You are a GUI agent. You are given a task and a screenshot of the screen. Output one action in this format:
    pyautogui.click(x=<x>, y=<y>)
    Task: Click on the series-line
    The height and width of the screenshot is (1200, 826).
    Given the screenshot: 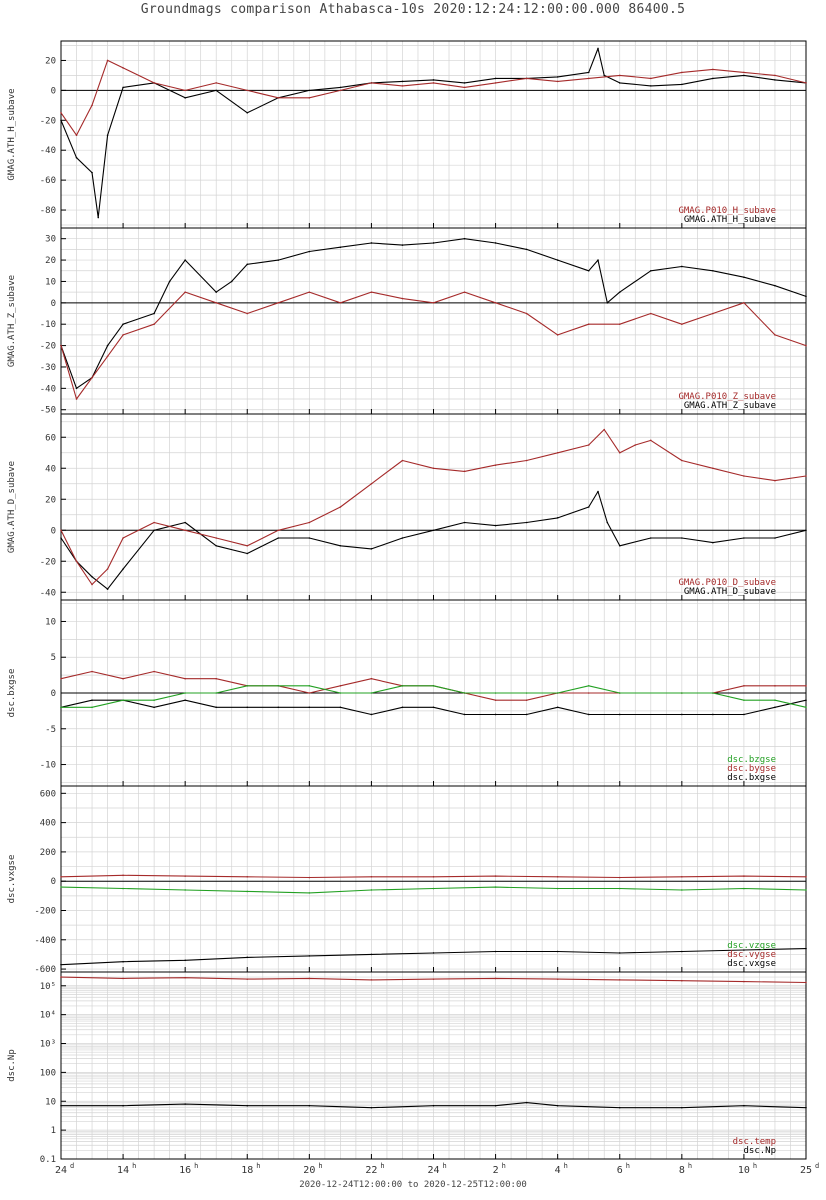 What is the action you would take?
    pyautogui.click(x=433, y=133)
    